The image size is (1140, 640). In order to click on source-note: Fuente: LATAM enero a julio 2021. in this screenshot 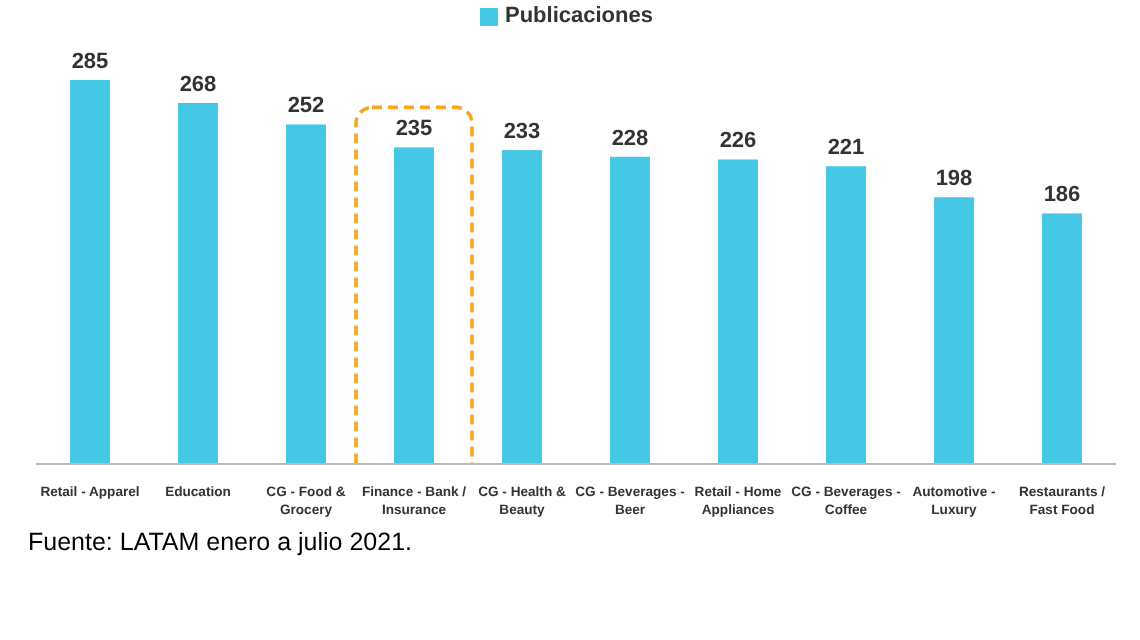, I will do `click(220, 542)`.